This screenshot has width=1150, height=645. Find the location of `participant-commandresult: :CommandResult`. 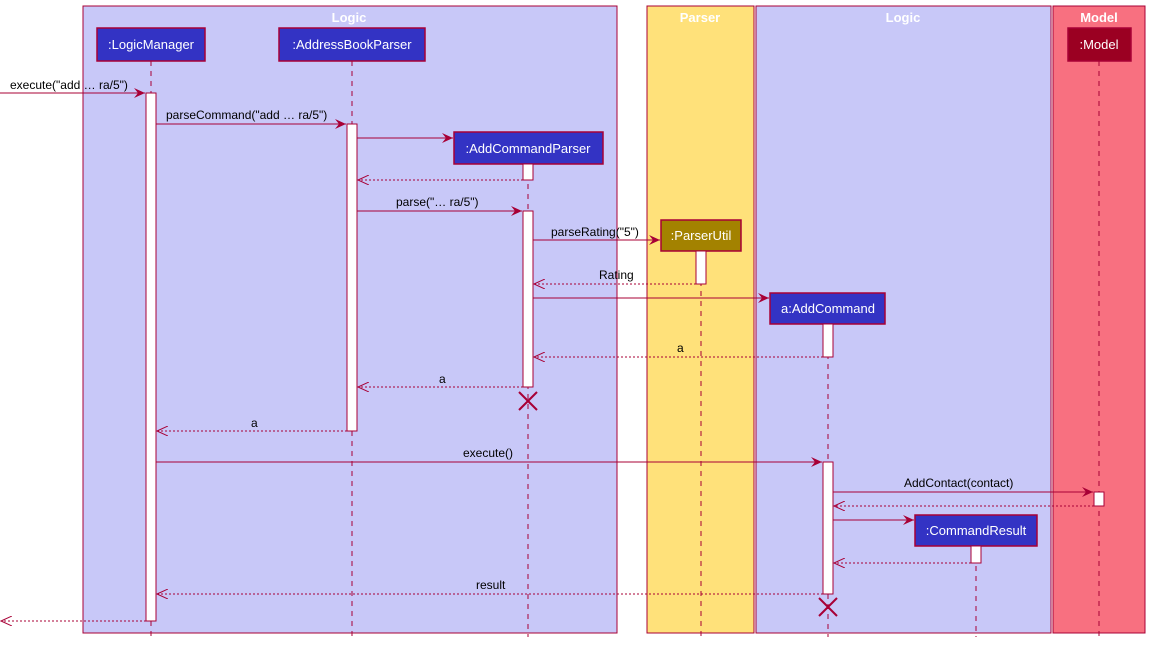

participant-commandresult: :CommandResult is located at coordinates (976, 530).